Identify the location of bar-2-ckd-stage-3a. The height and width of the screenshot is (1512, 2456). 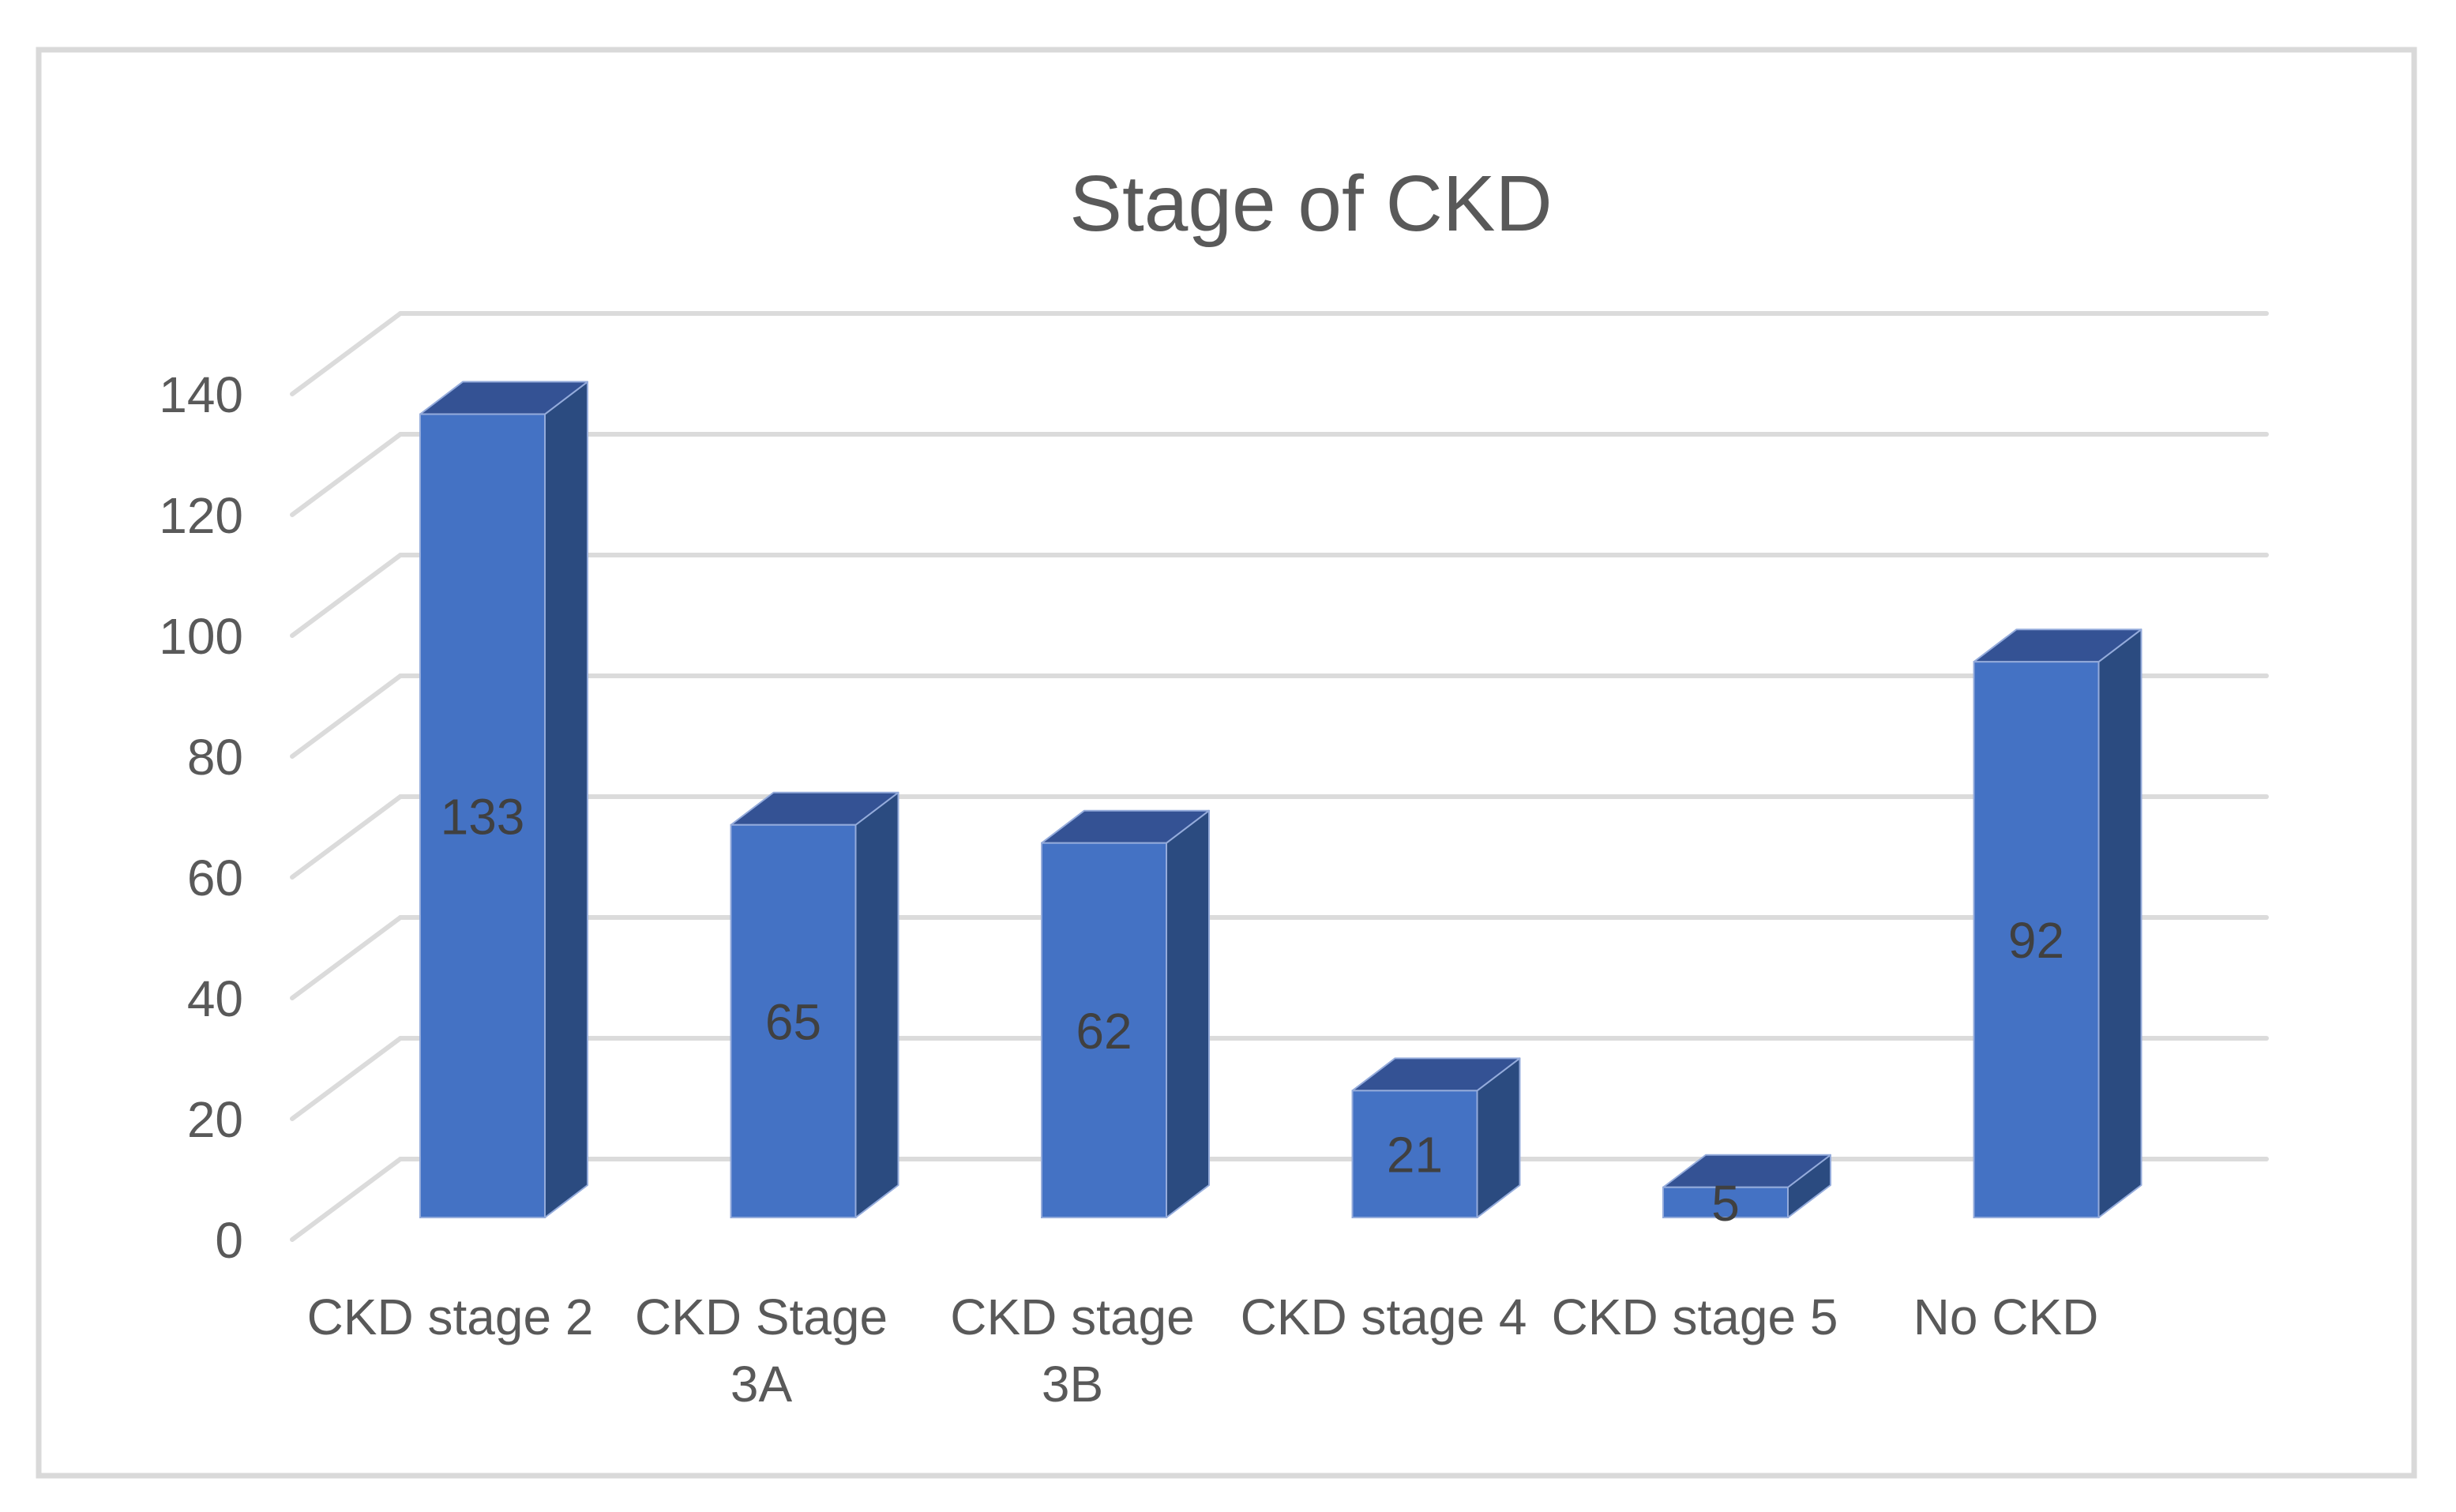
(814, 1004).